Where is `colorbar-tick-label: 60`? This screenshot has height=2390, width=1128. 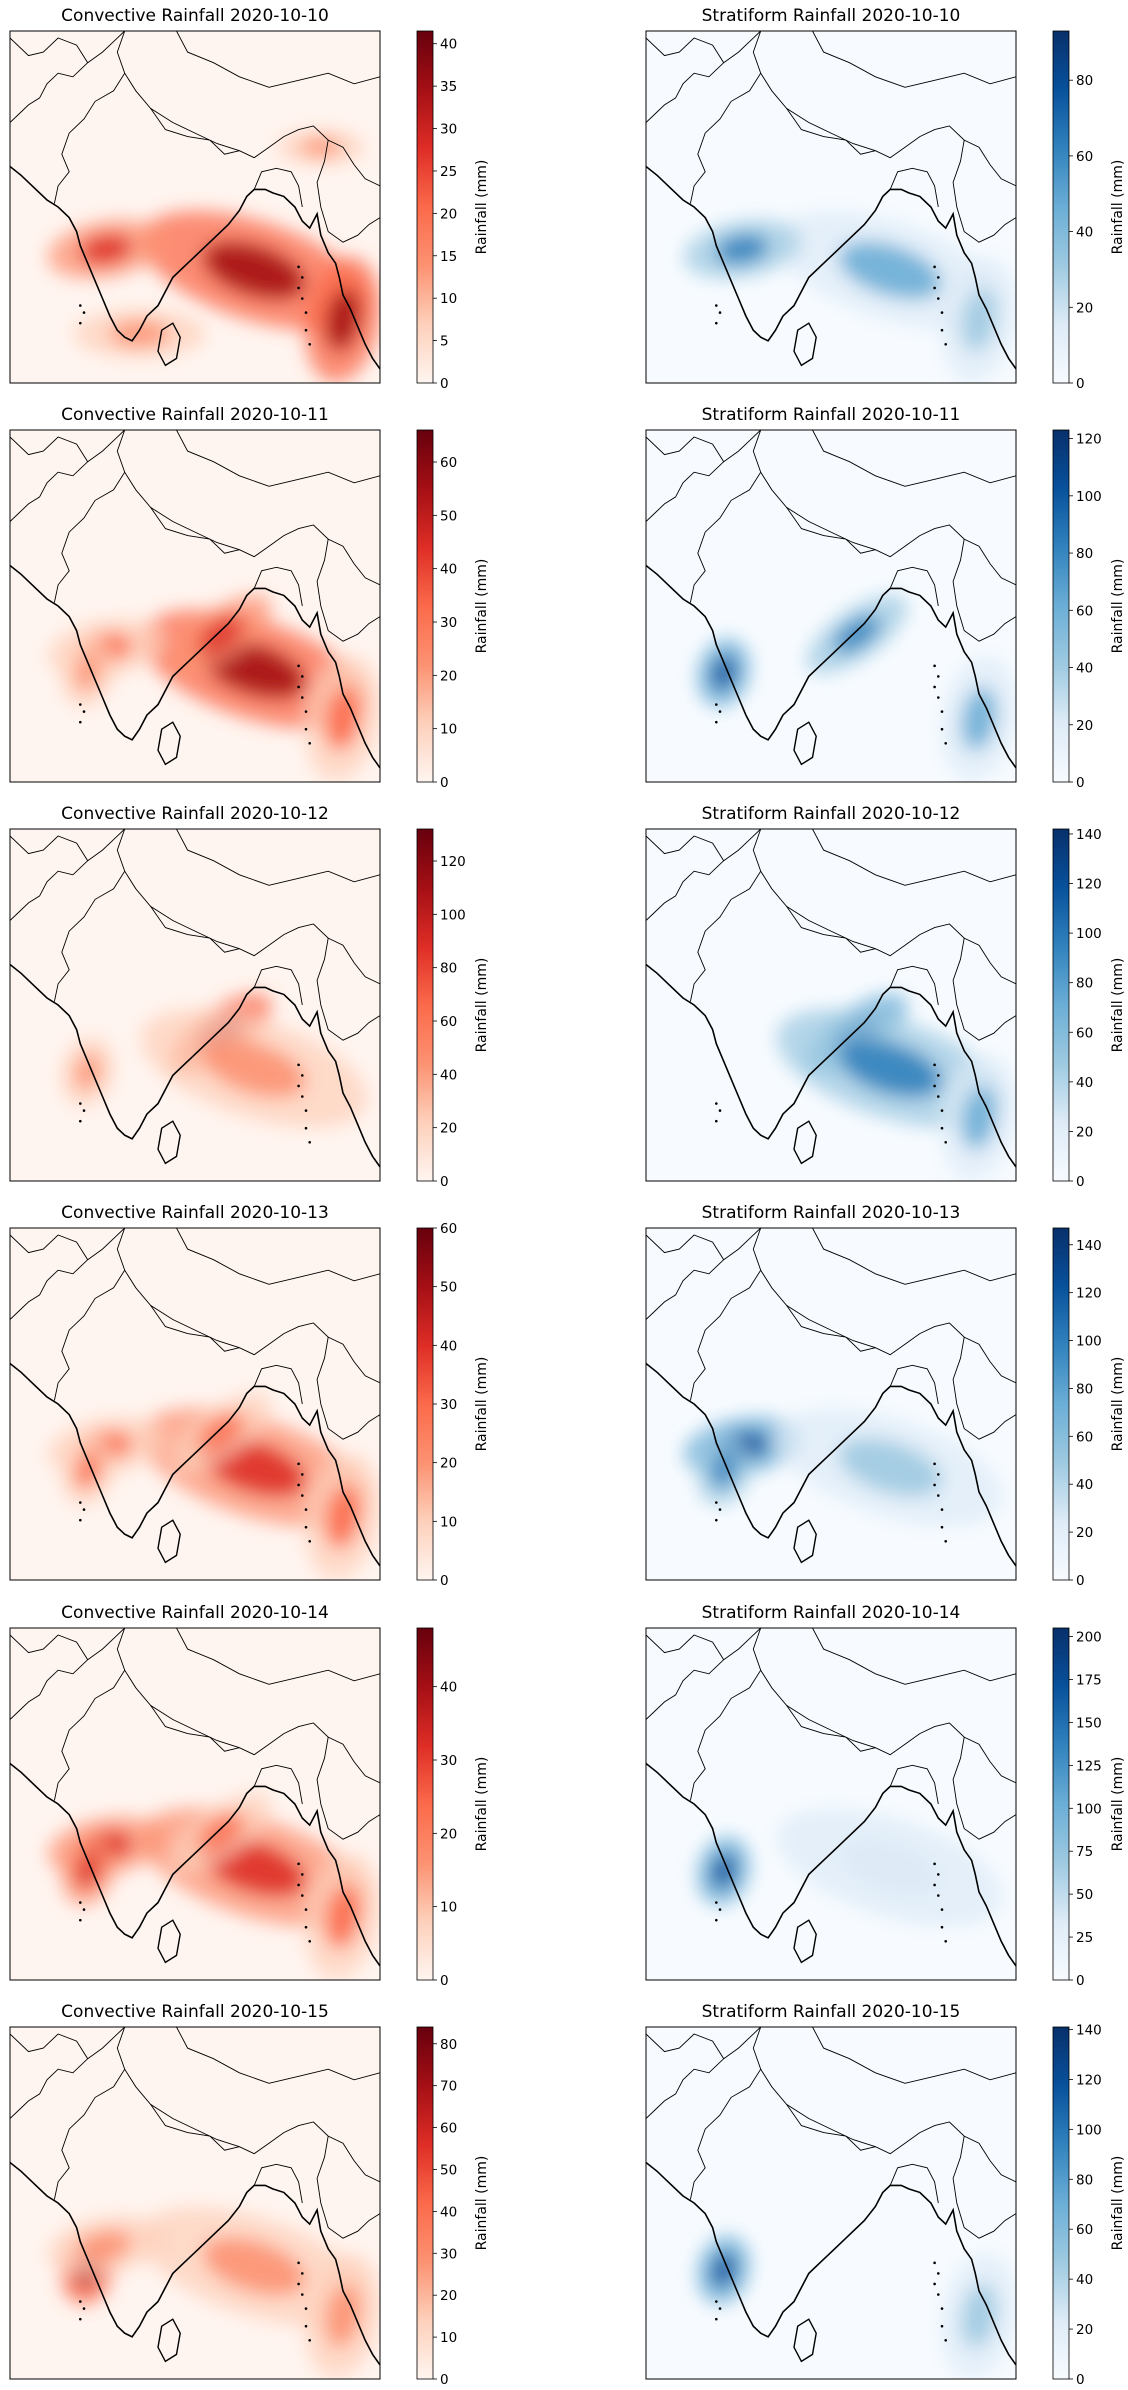 colorbar-tick-label: 60 is located at coordinates (1084, 1033).